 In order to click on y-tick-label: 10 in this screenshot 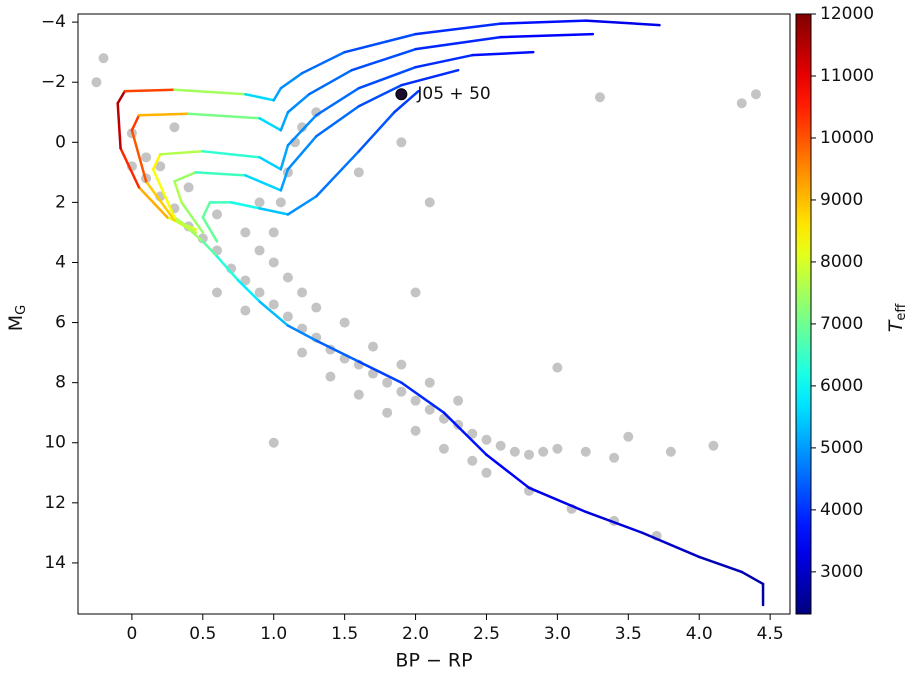, I will do `click(55, 443)`.